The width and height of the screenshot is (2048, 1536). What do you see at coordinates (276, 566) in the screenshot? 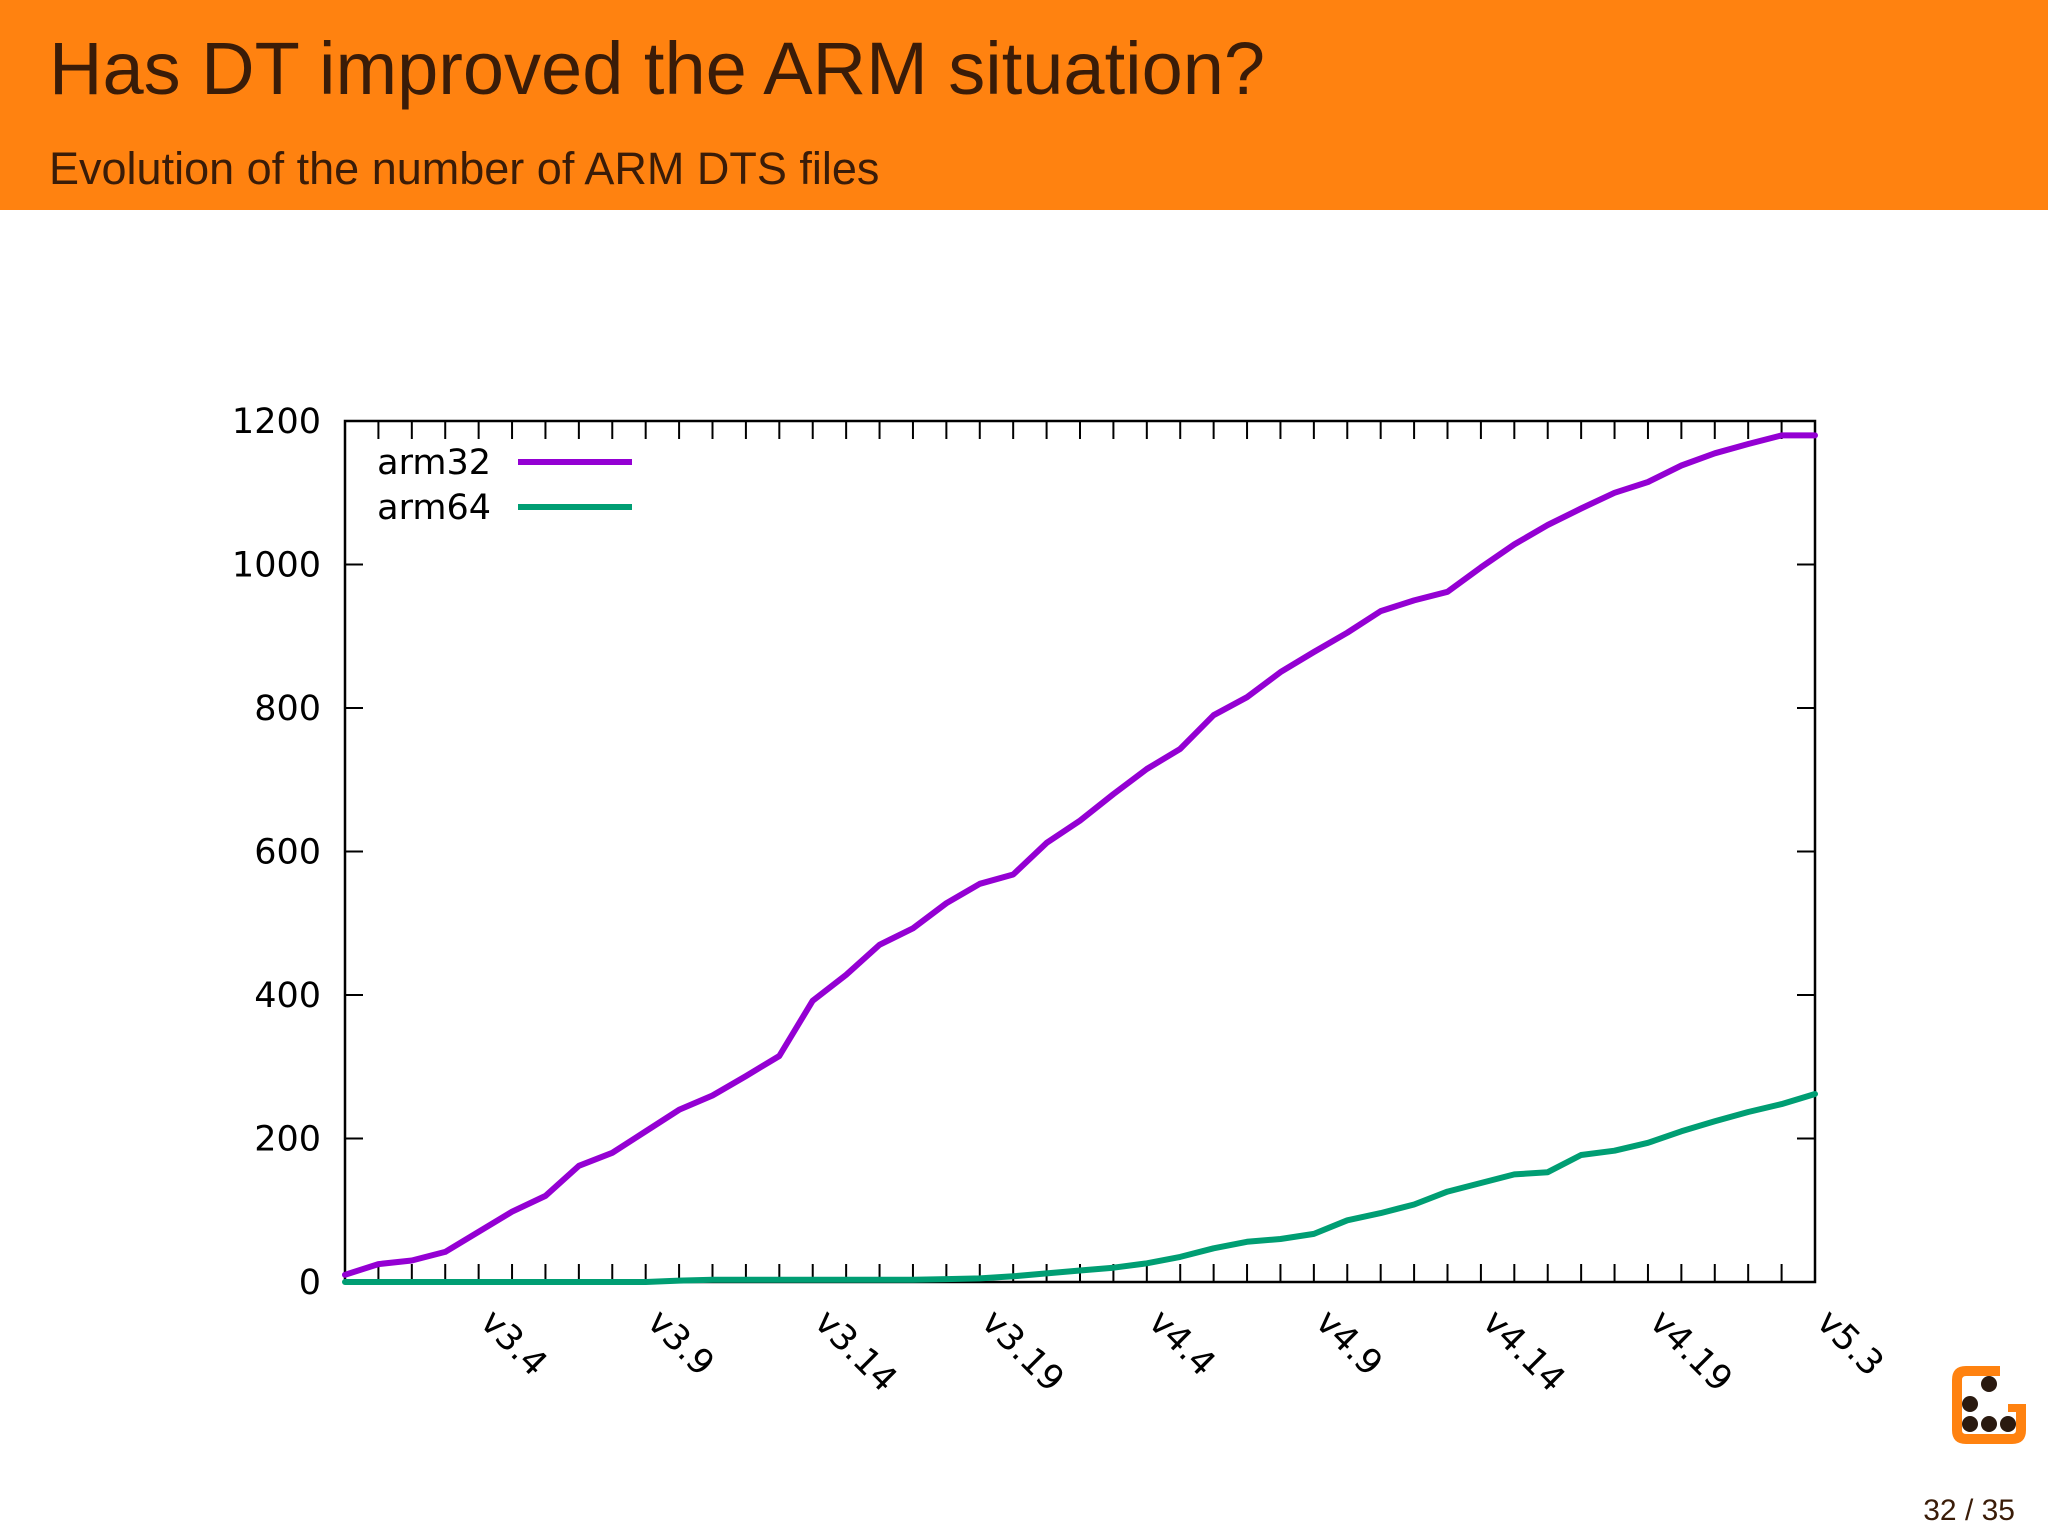
I see `y-tick-label: 1000` at bounding box center [276, 566].